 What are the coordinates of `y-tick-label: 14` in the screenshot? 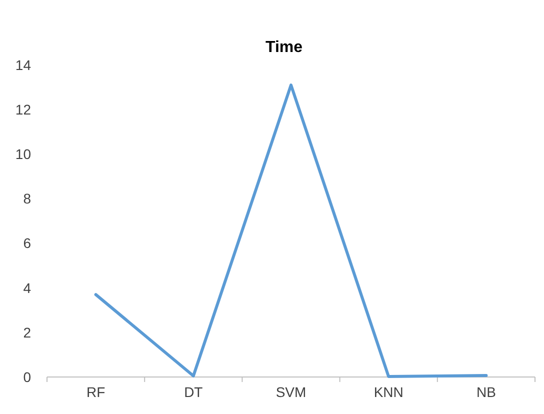 It's located at (23, 64).